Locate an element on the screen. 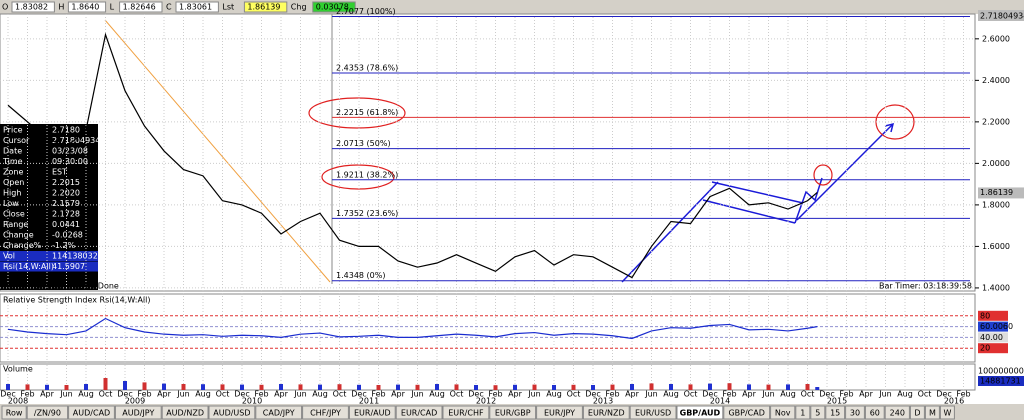 The image size is (1024, 420). tab: GBP/AUD is located at coordinates (700, 412).